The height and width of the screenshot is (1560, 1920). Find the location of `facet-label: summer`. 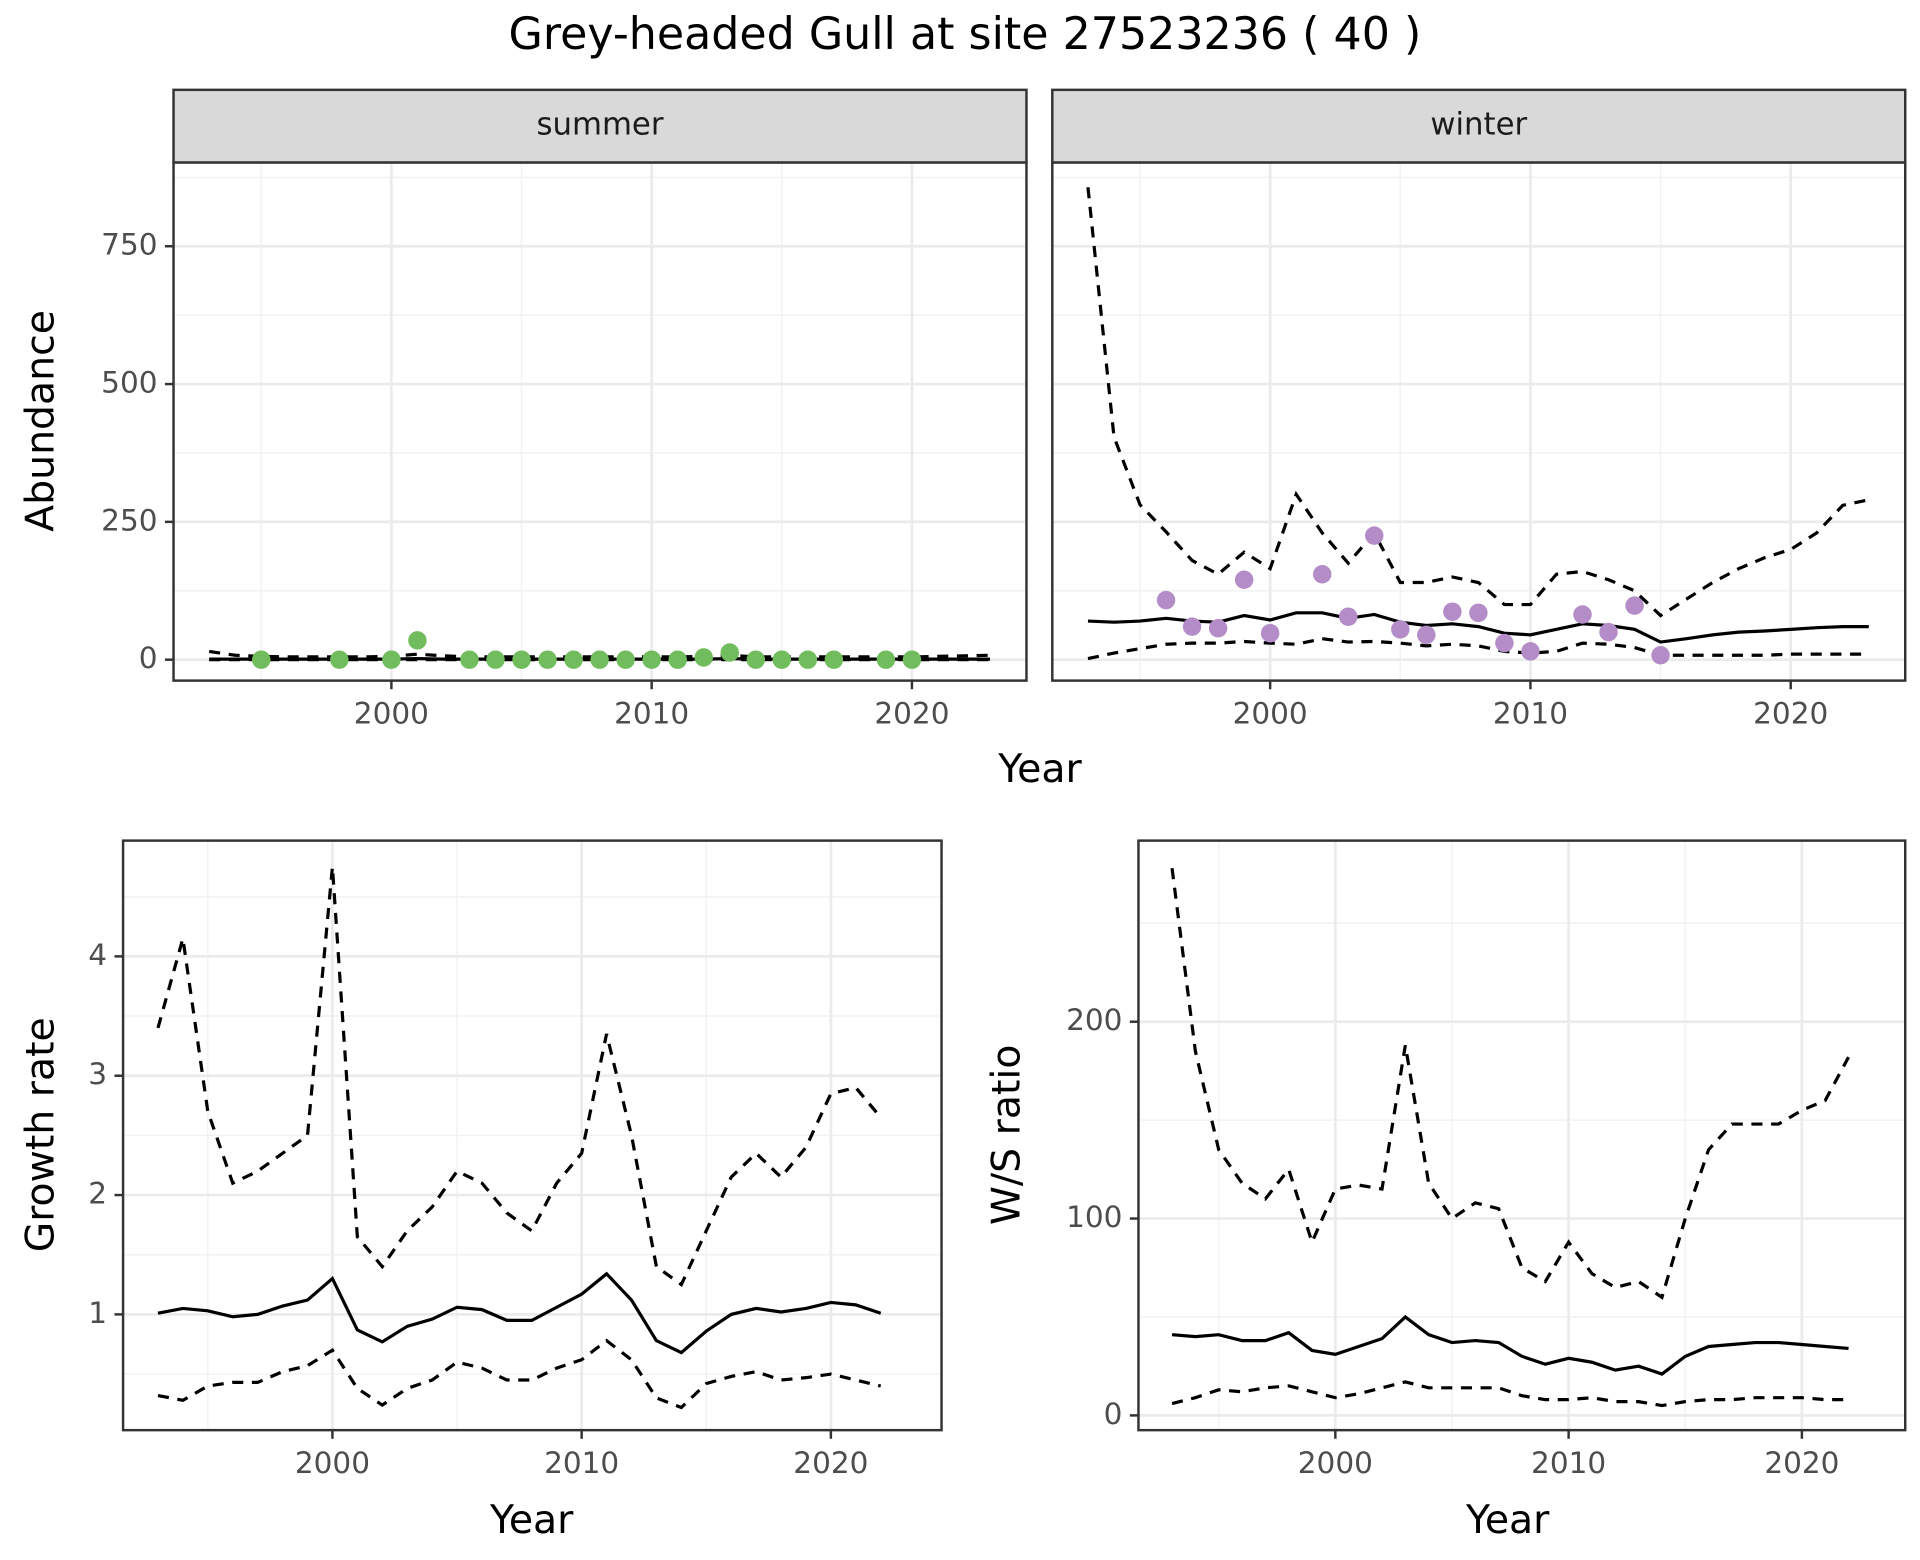

facet-label: summer is located at coordinates (600, 125).